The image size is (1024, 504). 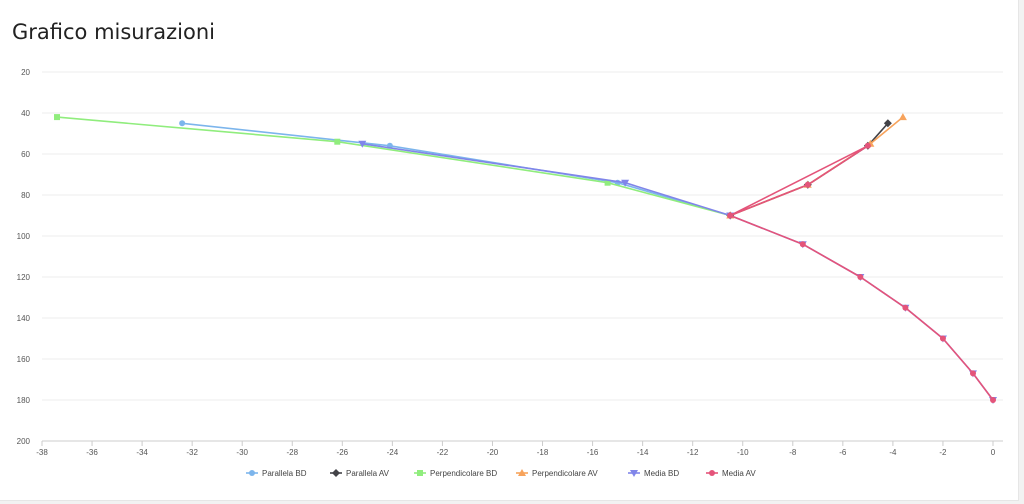 I want to click on x-tick-label: -36, so click(x=92, y=452).